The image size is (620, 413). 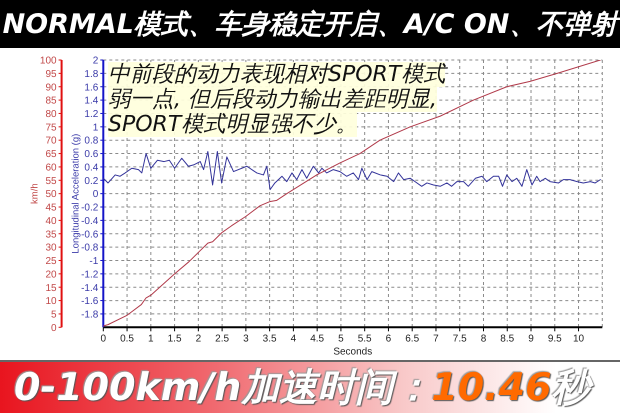 I want to click on y-tick-label: 0, so click(x=95, y=194).